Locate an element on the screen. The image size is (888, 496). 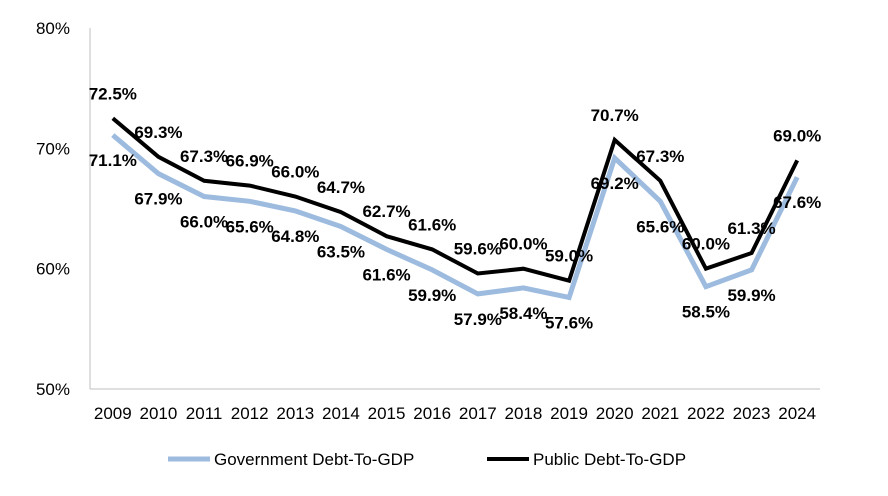
data-label-government: 66.0% is located at coordinates (204, 221).